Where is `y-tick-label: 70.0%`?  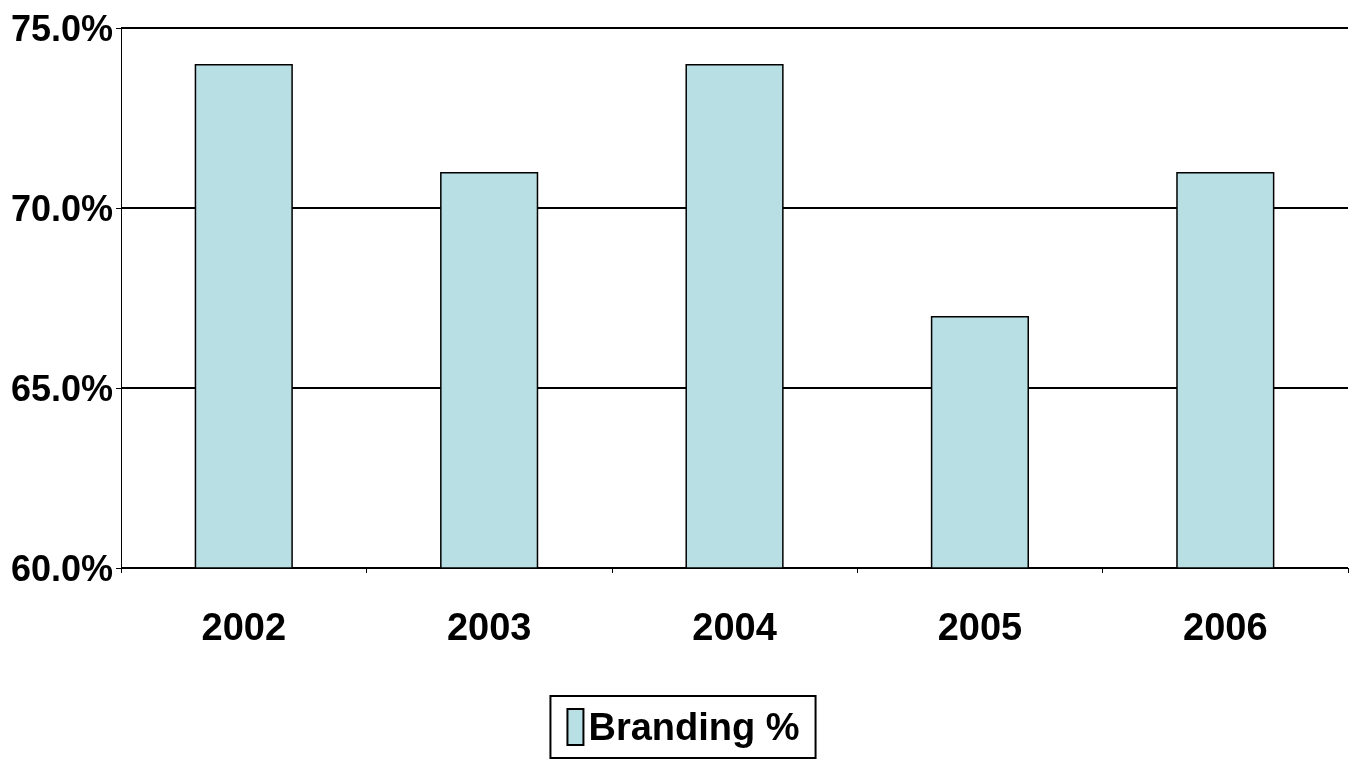 y-tick-label: 70.0% is located at coordinates (62, 208).